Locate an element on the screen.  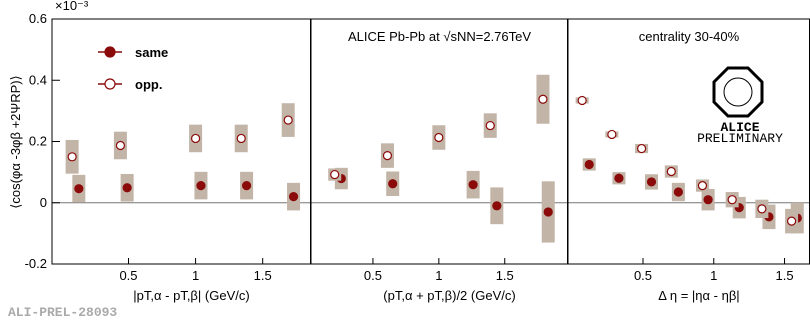
alice-logo: ALICE PRELIMINARY is located at coordinates (740, 106).